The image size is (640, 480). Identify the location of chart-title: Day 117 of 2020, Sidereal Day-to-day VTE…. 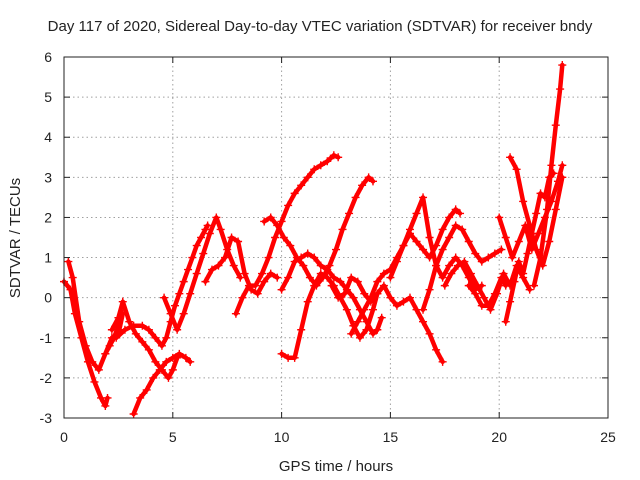
(320, 26).